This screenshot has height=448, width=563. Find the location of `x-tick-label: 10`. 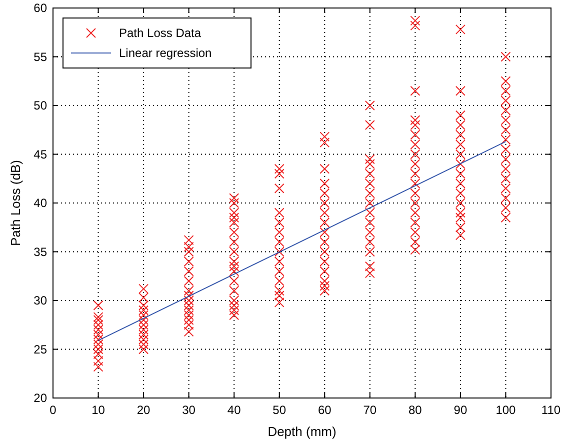

x-tick-label: 10 is located at coordinates (99, 410).